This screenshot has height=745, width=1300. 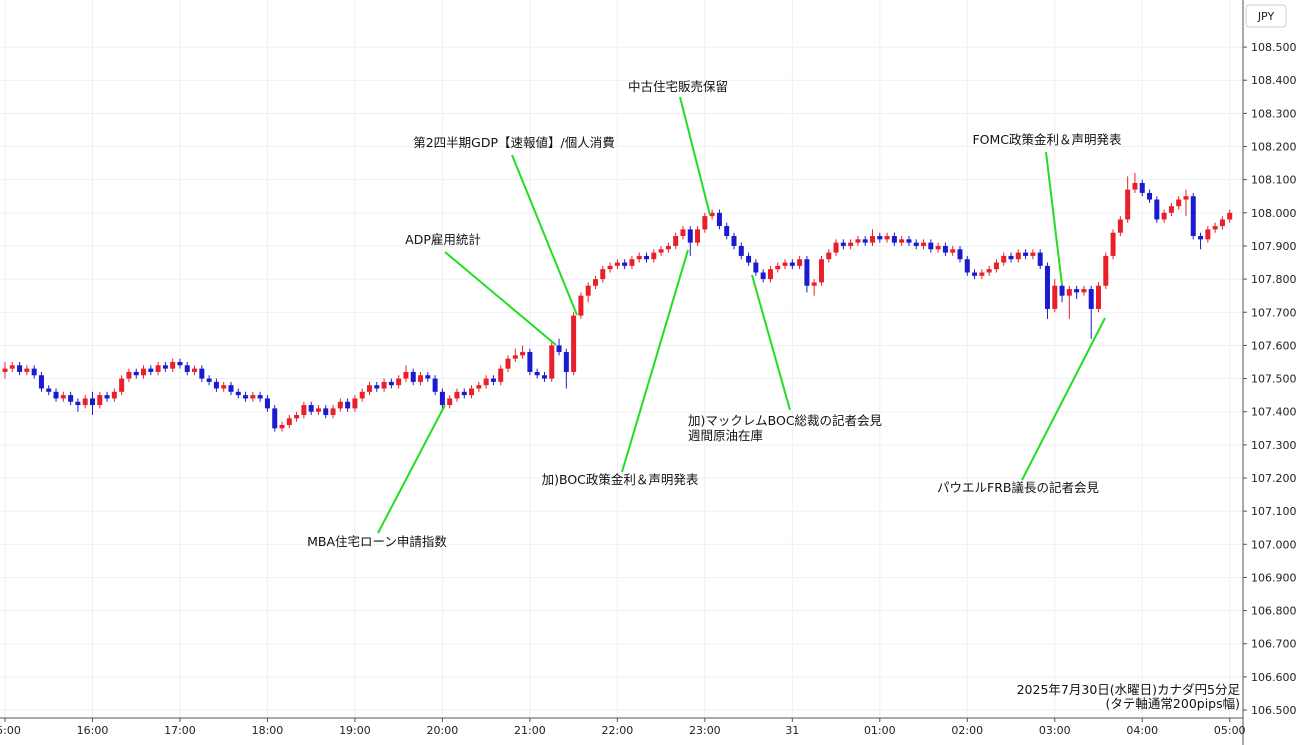 What do you see at coordinates (1274, 644) in the screenshot?
I see `y-tick-label: 106.700` at bounding box center [1274, 644].